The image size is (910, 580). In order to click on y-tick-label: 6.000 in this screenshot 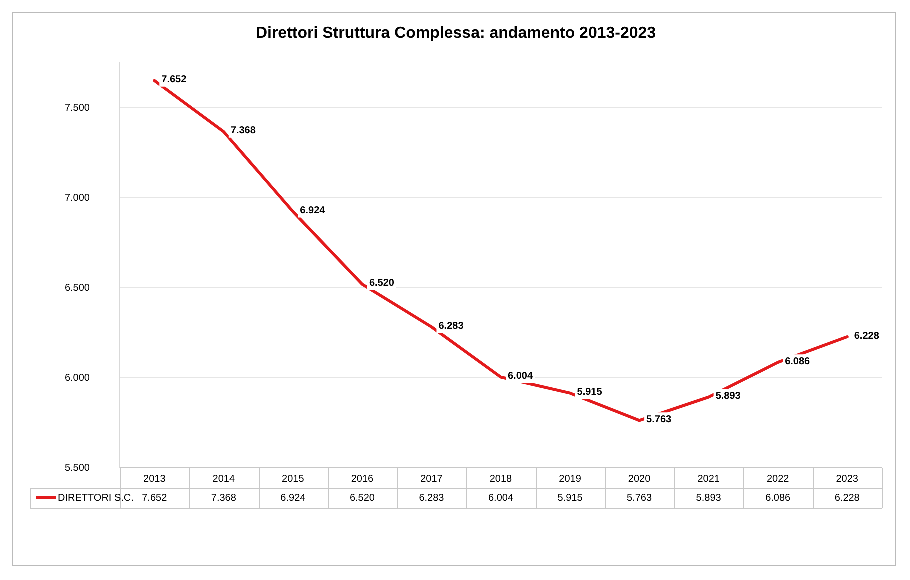, I will do `click(77, 378)`.